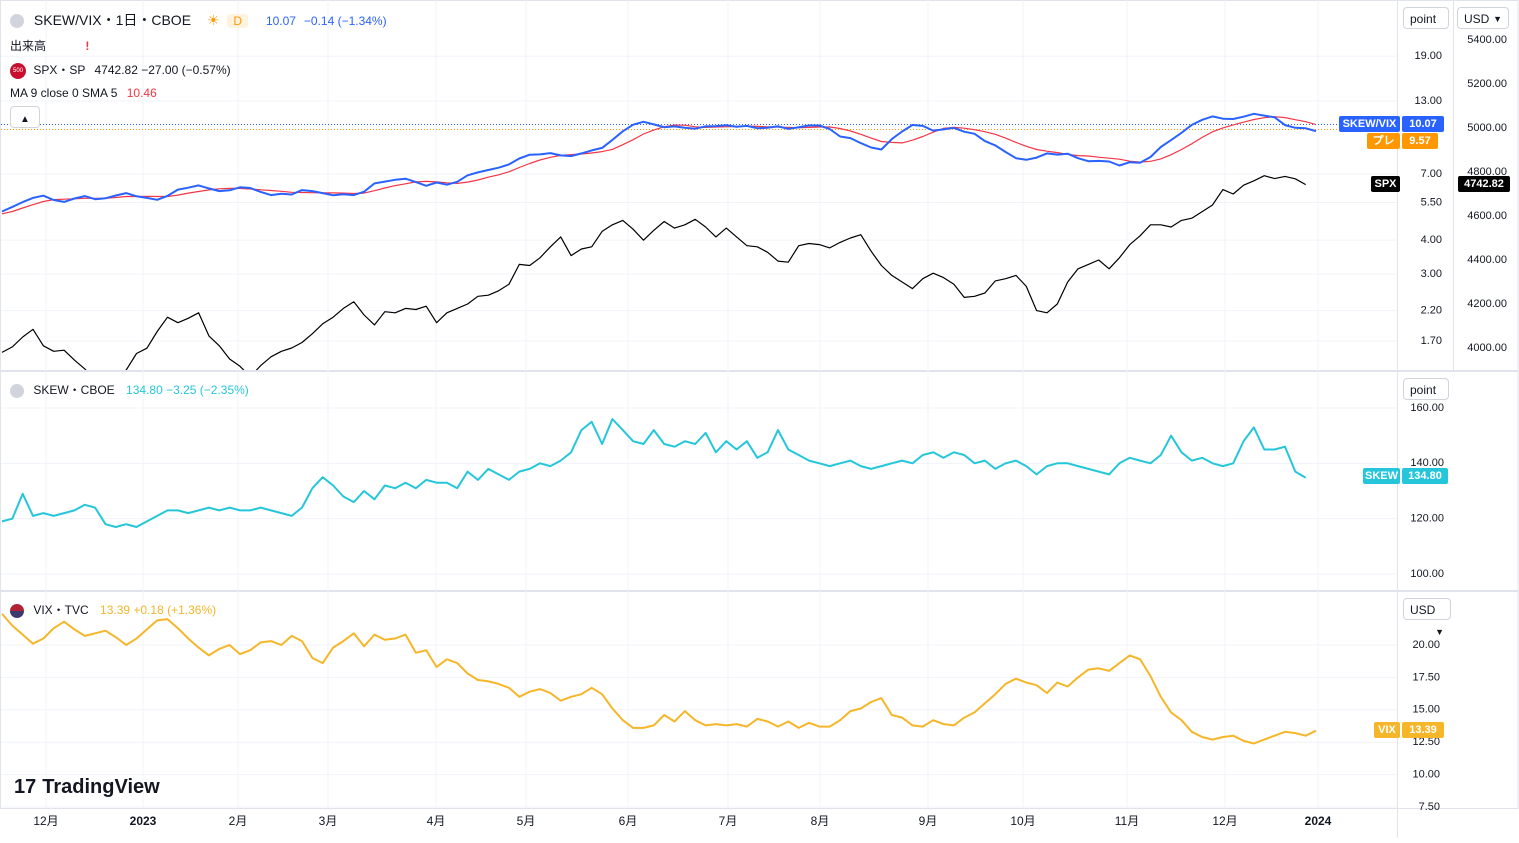  Describe the element at coordinates (1483, 18) in the screenshot. I see `currency-select-1: USD ▼` at that location.